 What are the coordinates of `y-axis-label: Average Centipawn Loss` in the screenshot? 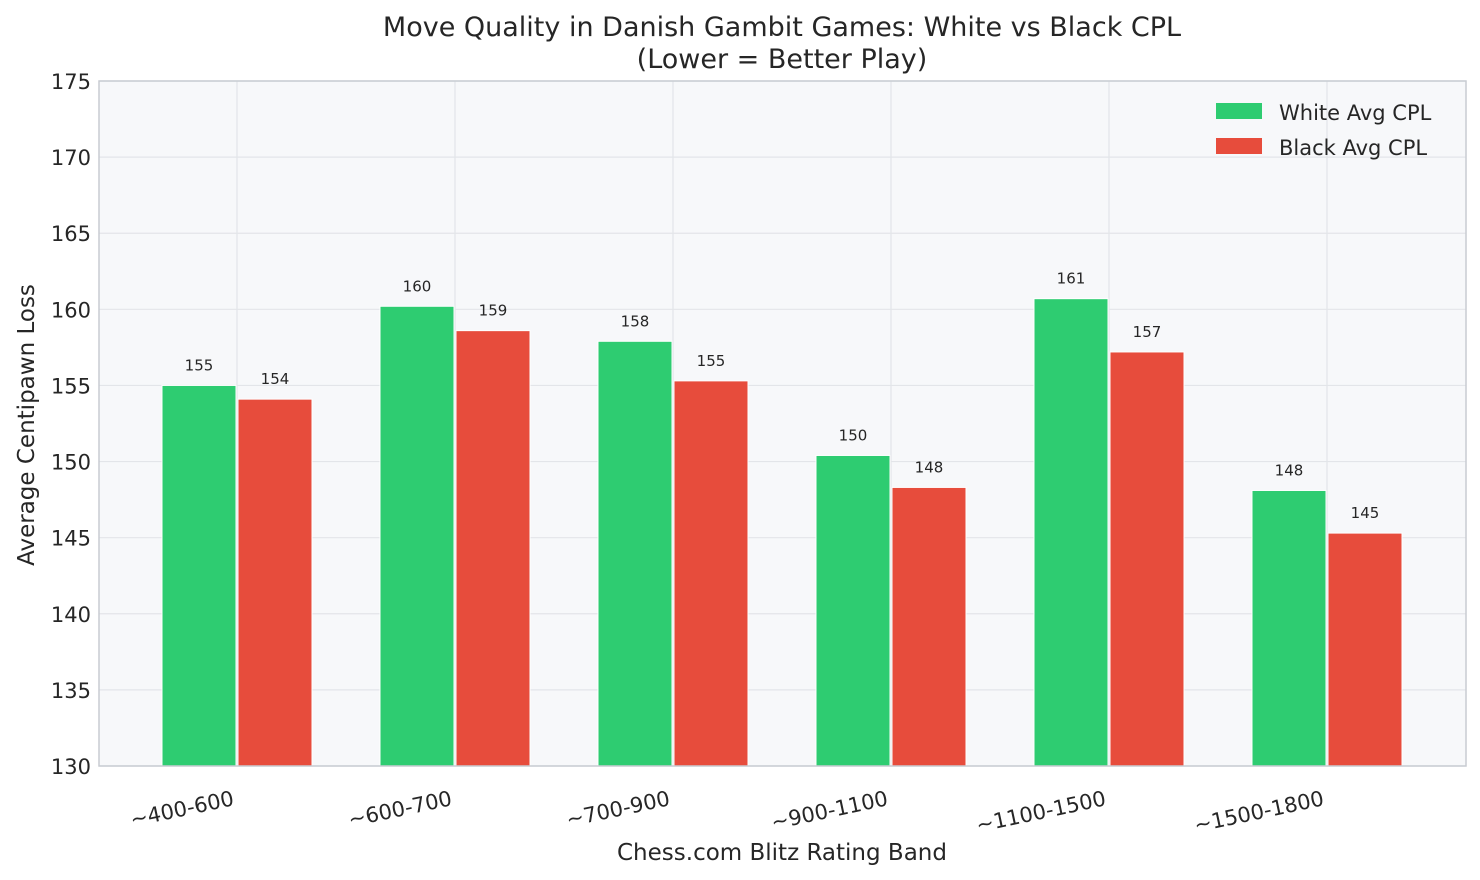 It's located at (27, 425).